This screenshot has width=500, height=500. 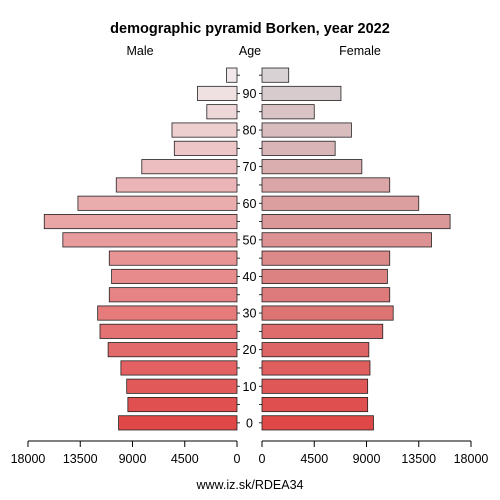 I want to click on age-tick-label: 30, so click(x=250, y=314).